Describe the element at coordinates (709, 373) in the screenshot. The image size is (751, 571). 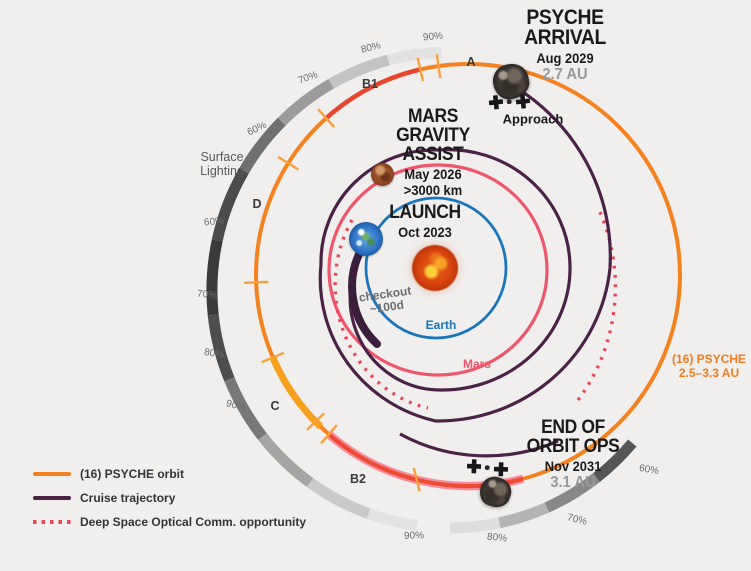
I see `psyche-orbit-label-2: 2.5–3.3 AU` at that location.